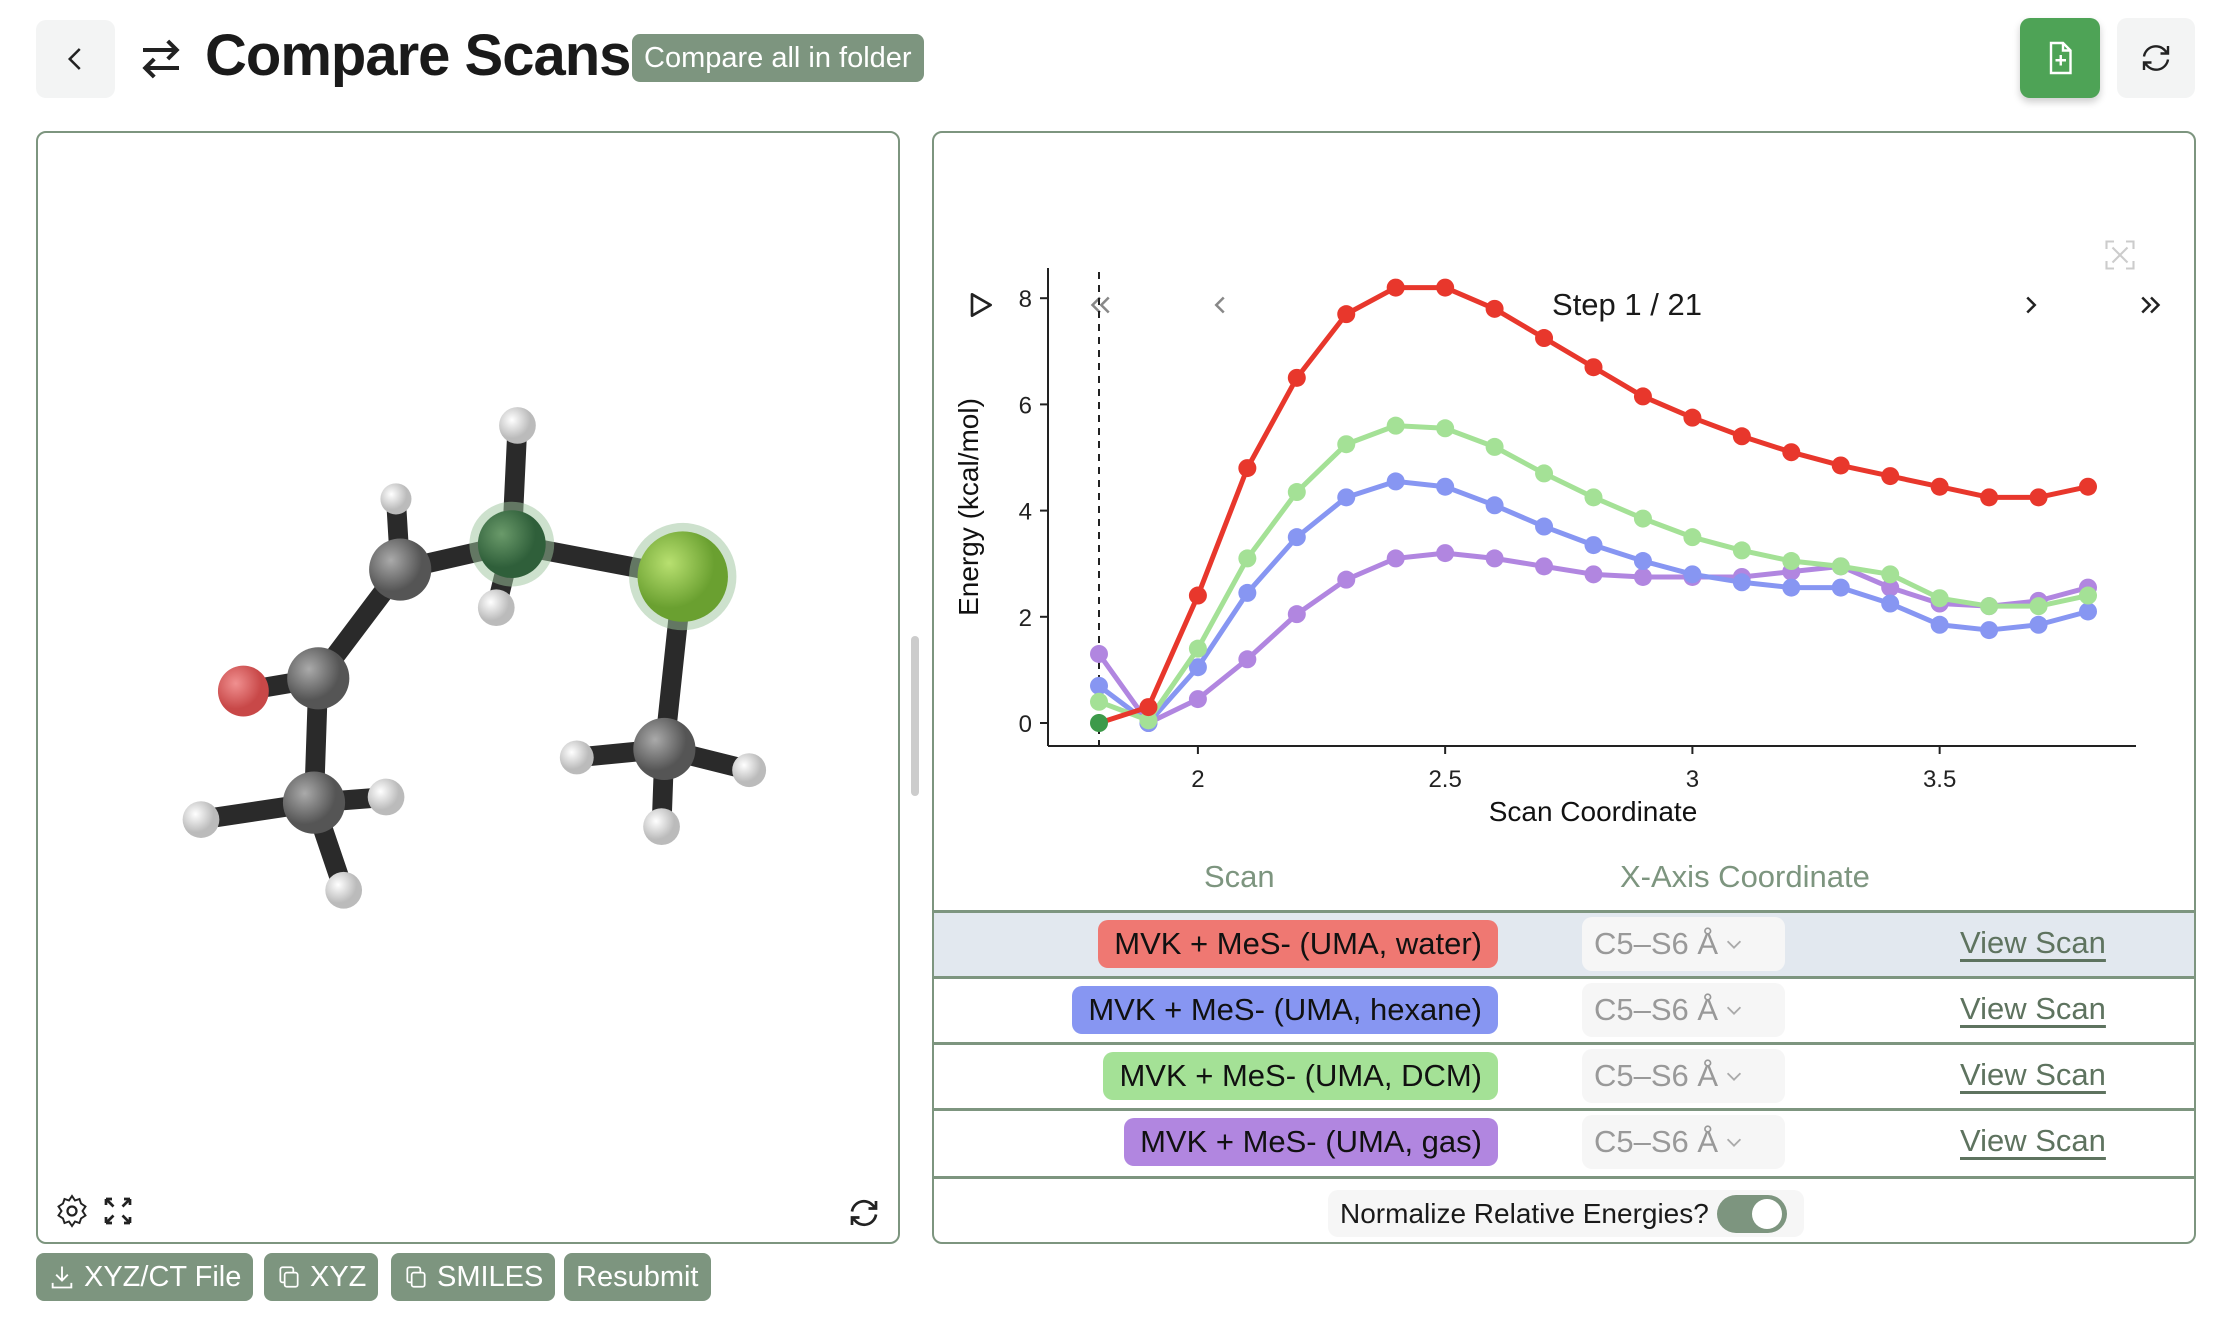  I want to click on copy-xyz-button: XYZ, so click(321, 1277).